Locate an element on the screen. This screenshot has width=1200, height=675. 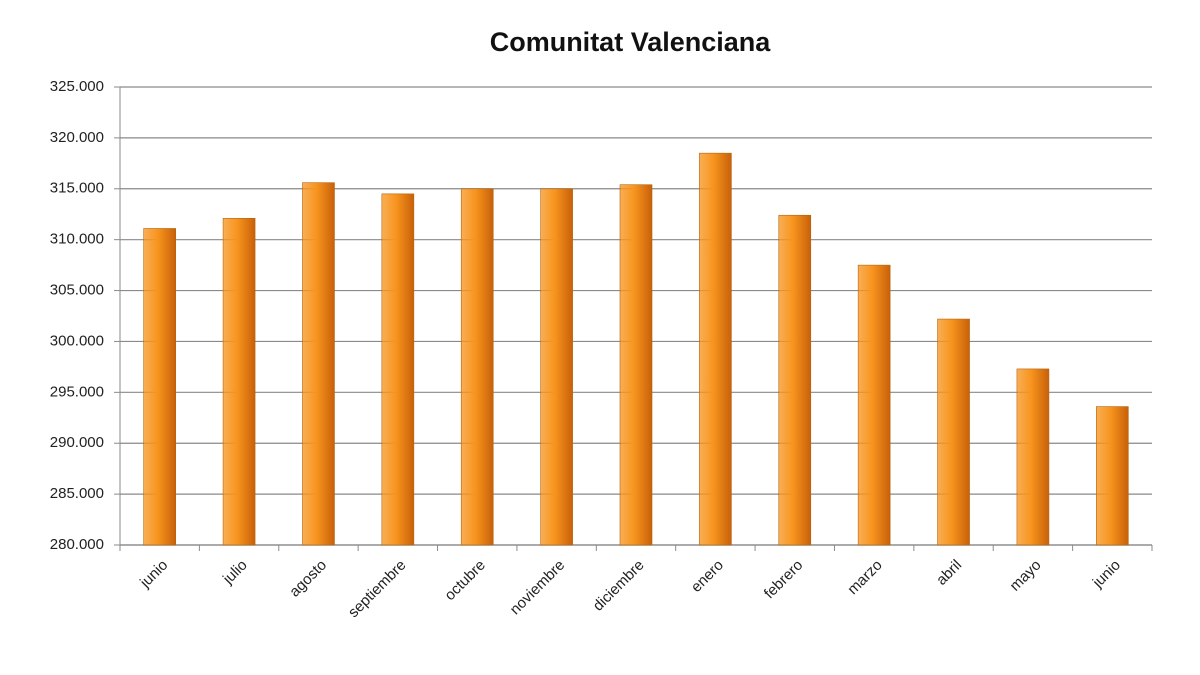
y-tick-label: 285.000 is located at coordinates (77, 493).